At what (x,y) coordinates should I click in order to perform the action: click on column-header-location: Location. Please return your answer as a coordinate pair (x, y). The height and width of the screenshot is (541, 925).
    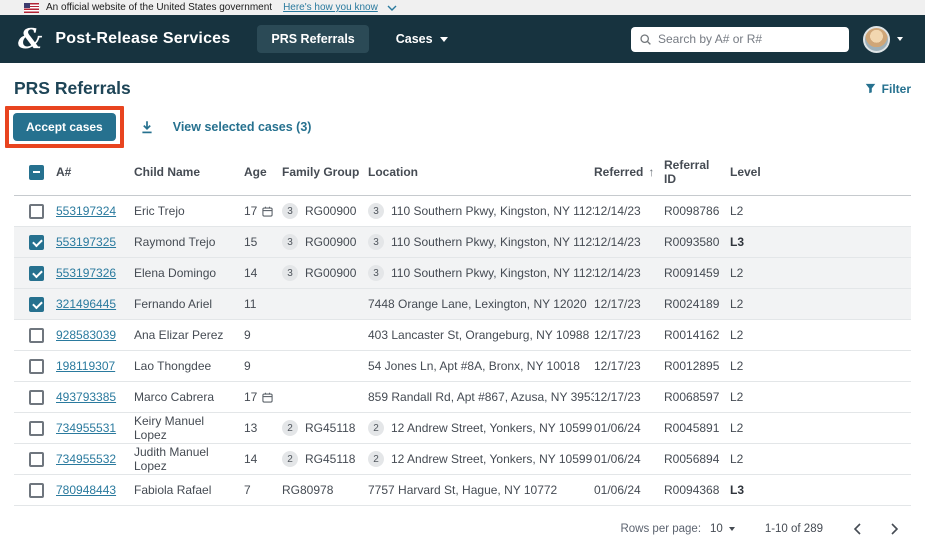
    Looking at the image, I should click on (481, 175).